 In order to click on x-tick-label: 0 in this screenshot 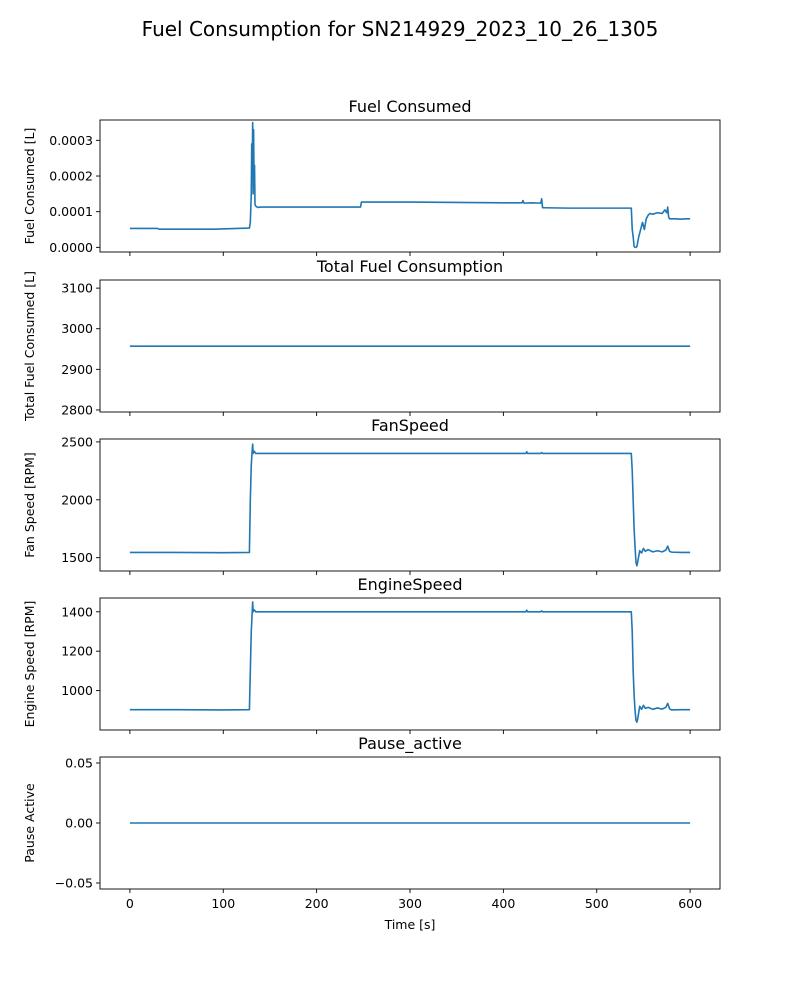, I will do `click(130, 903)`.